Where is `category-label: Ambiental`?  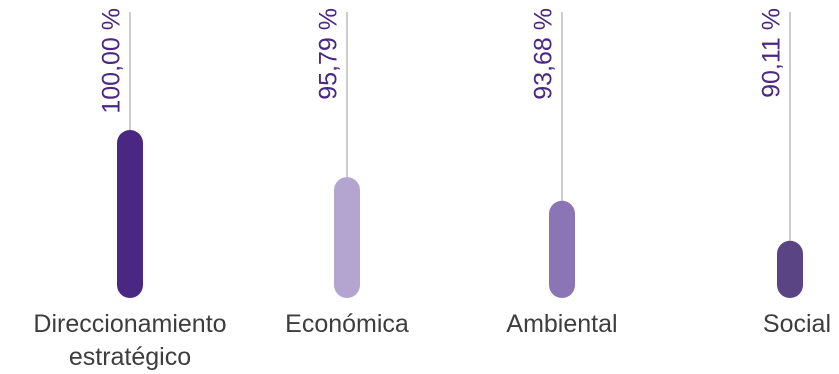 category-label: Ambiental is located at coordinates (562, 324).